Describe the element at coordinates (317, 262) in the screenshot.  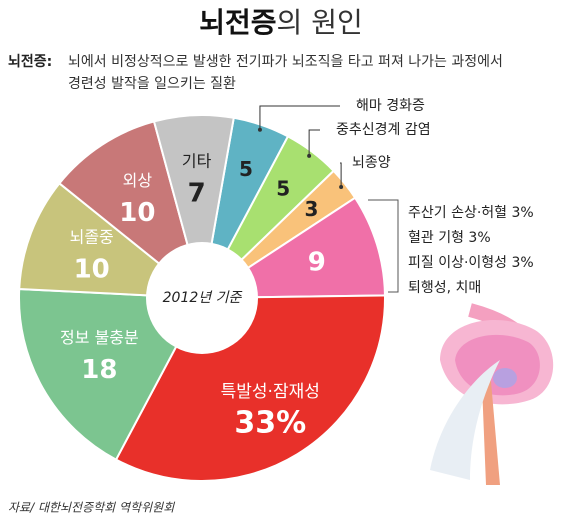
I see `value-label: 9` at that location.